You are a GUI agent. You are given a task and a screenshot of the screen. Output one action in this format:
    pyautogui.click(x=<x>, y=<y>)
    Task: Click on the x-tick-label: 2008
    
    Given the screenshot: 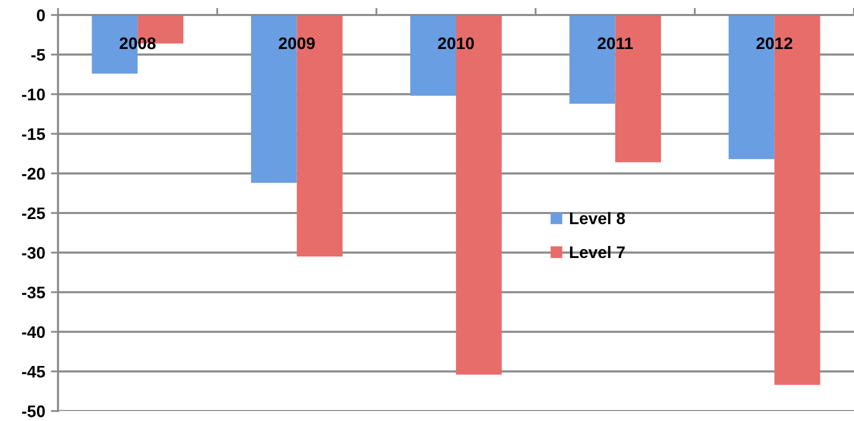 What is the action you would take?
    pyautogui.click(x=138, y=43)
    